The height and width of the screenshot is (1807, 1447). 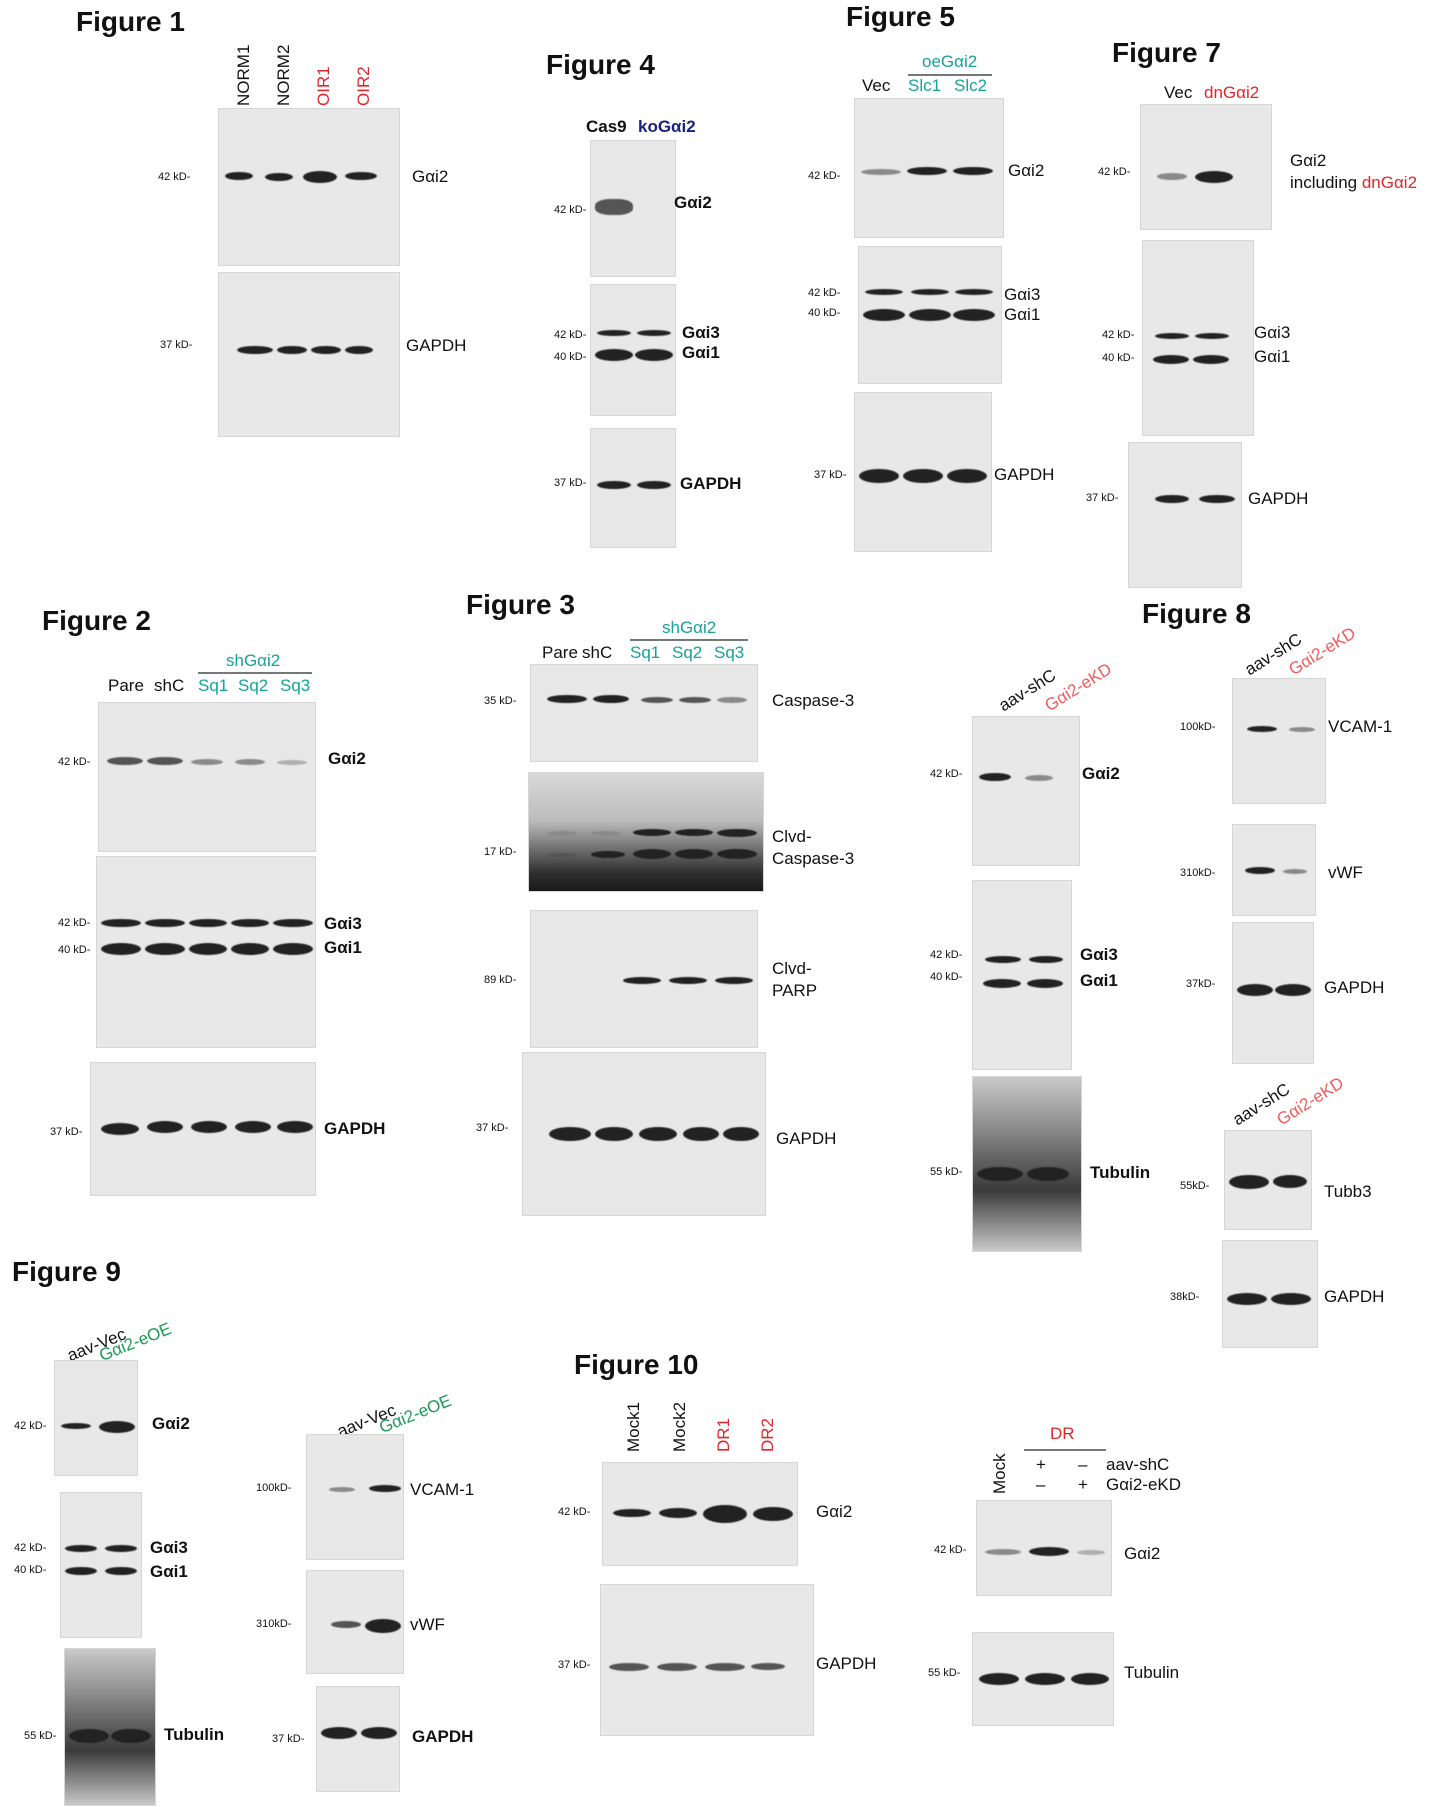 What do you see at coordinates (1120, 1172) in the screenshot?
I see `fig8-label-tubulin: Tubulin` at bounding box center [1120, 1172].